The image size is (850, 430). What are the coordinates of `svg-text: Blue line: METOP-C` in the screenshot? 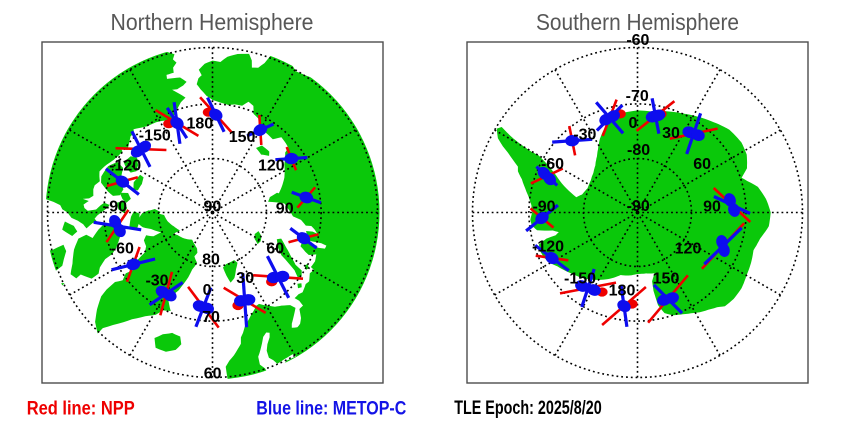 It's located at (331, 409).